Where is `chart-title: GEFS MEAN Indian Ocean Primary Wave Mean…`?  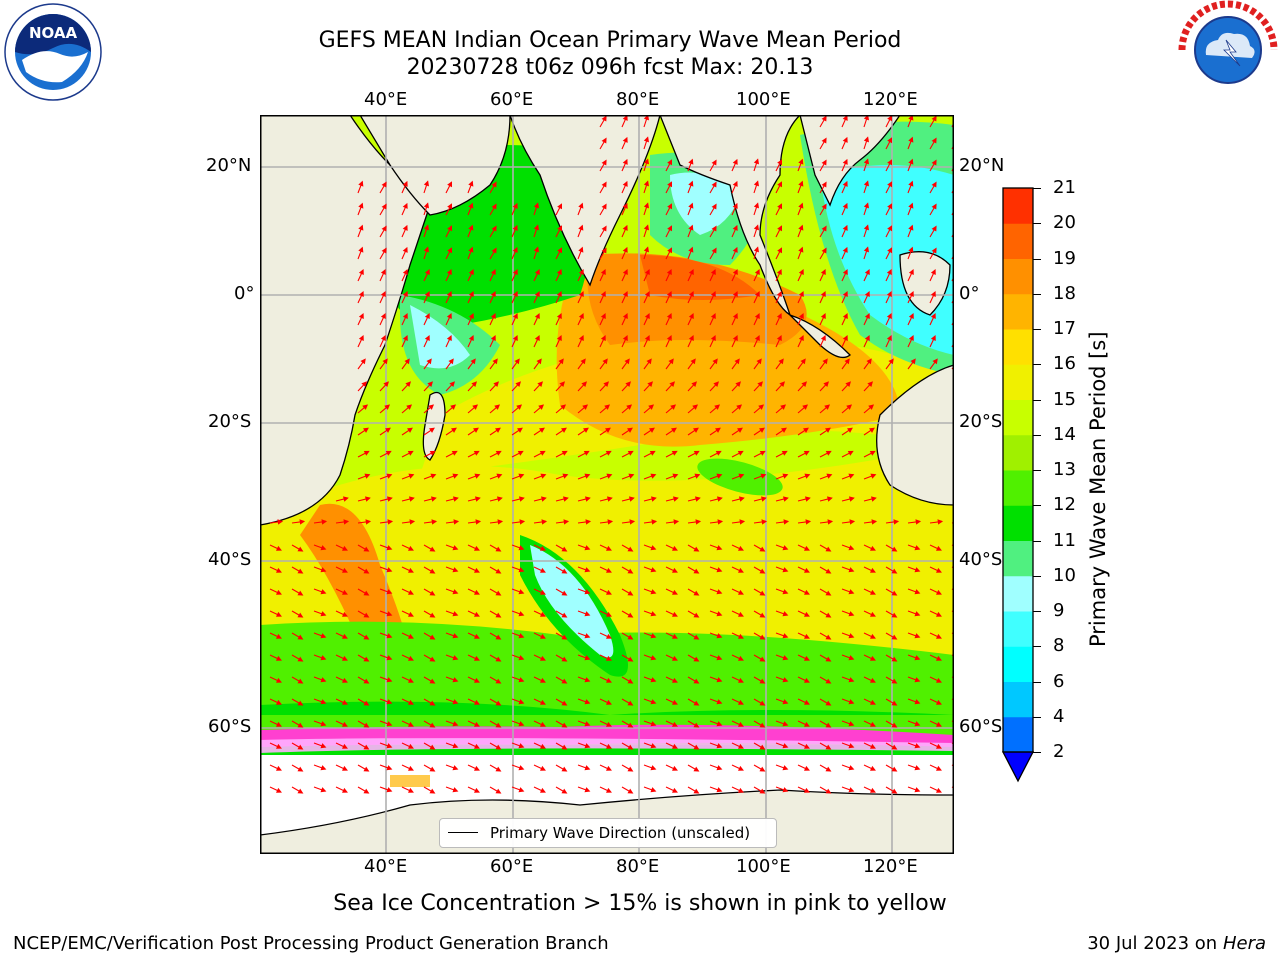 chart-title: GEFS MEAN Indian Ocean Primary Wave Mean… is located at coordinates (610, 40).